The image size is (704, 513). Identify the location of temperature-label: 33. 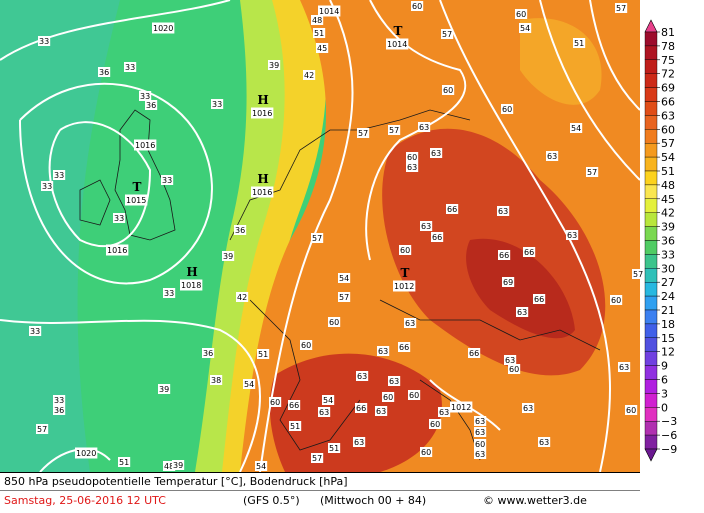
(130, 67).